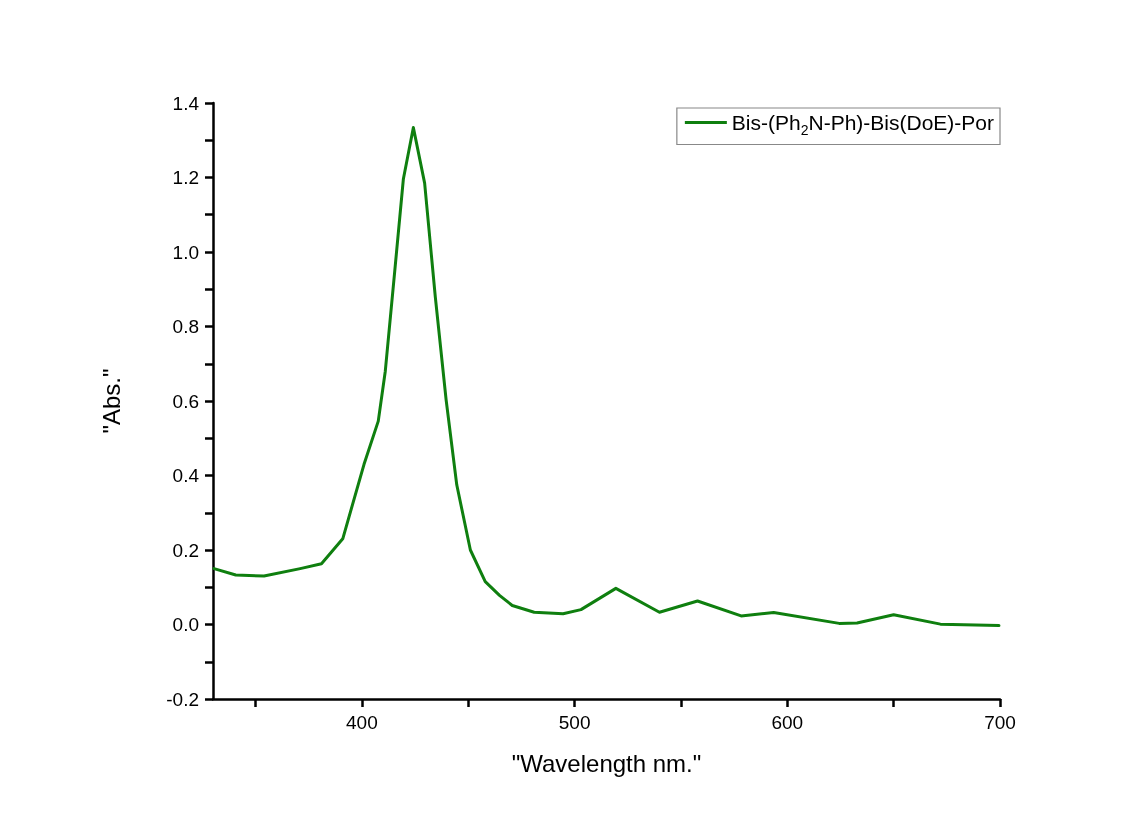 The height and width of the screenshot is (825, 1145). I want to click on y-tick-label: 0.8, so click(185, 326).